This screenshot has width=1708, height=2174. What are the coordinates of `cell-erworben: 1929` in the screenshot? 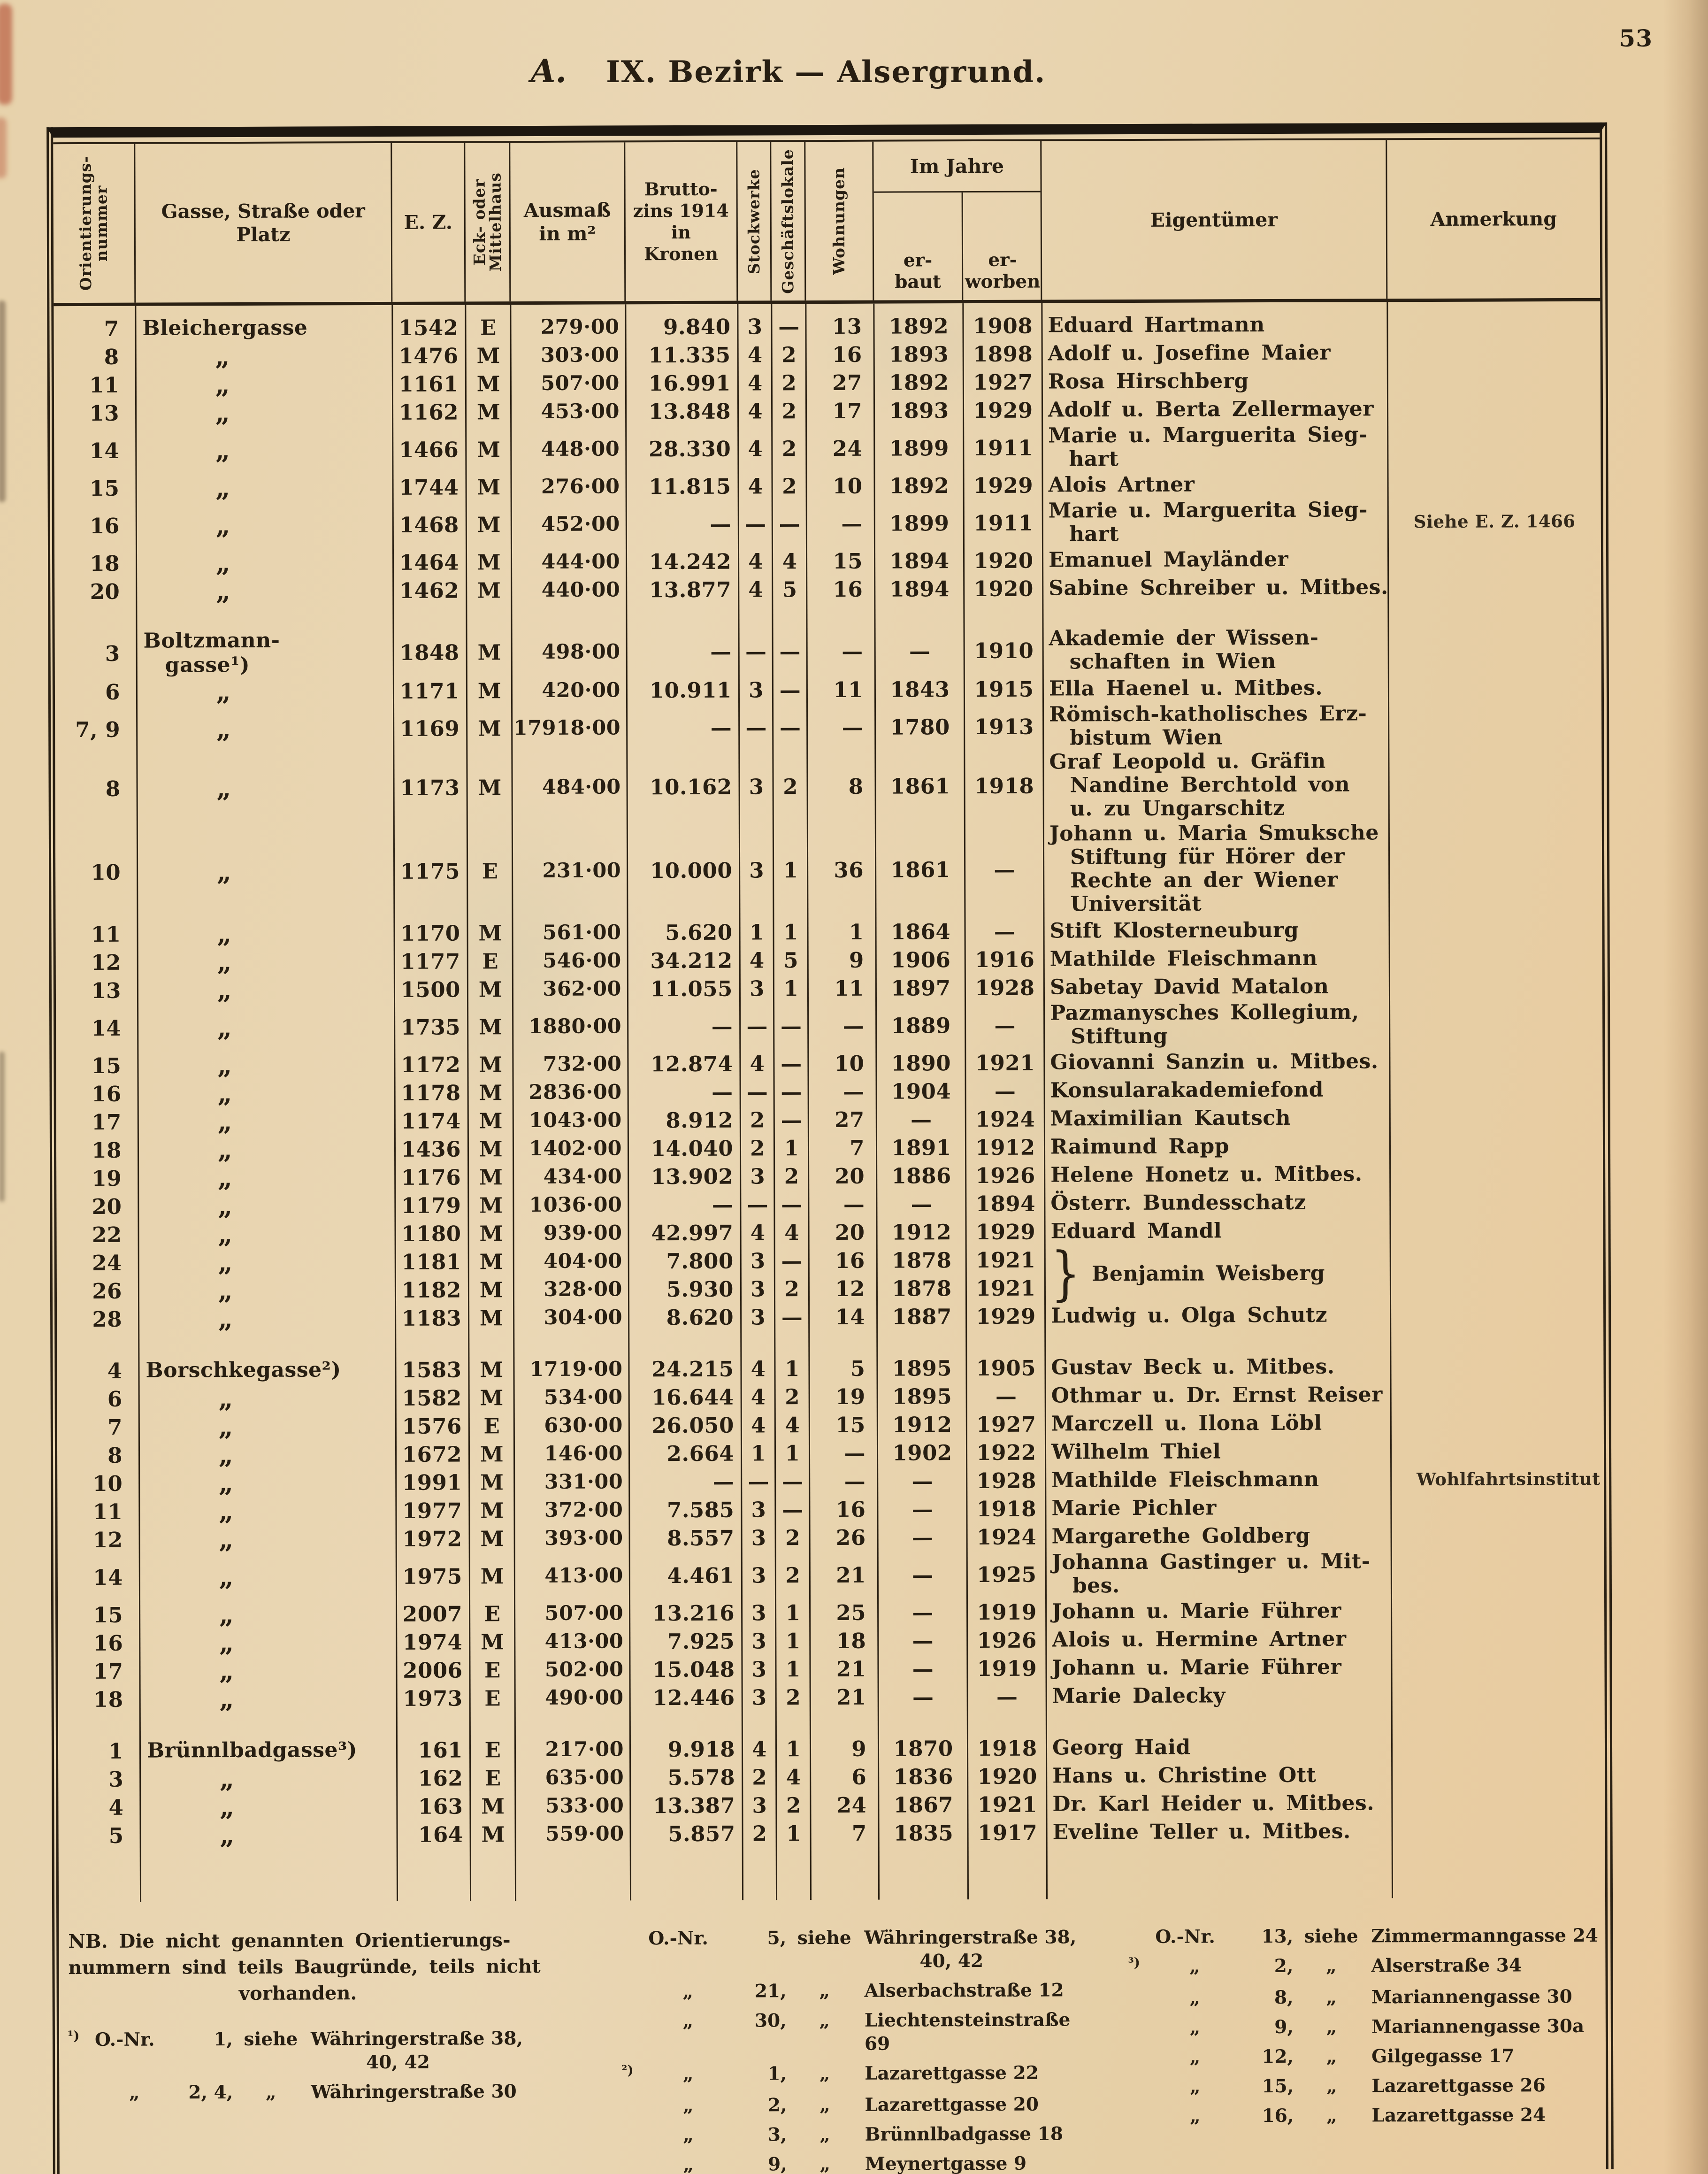 It's located at (1004, 486).